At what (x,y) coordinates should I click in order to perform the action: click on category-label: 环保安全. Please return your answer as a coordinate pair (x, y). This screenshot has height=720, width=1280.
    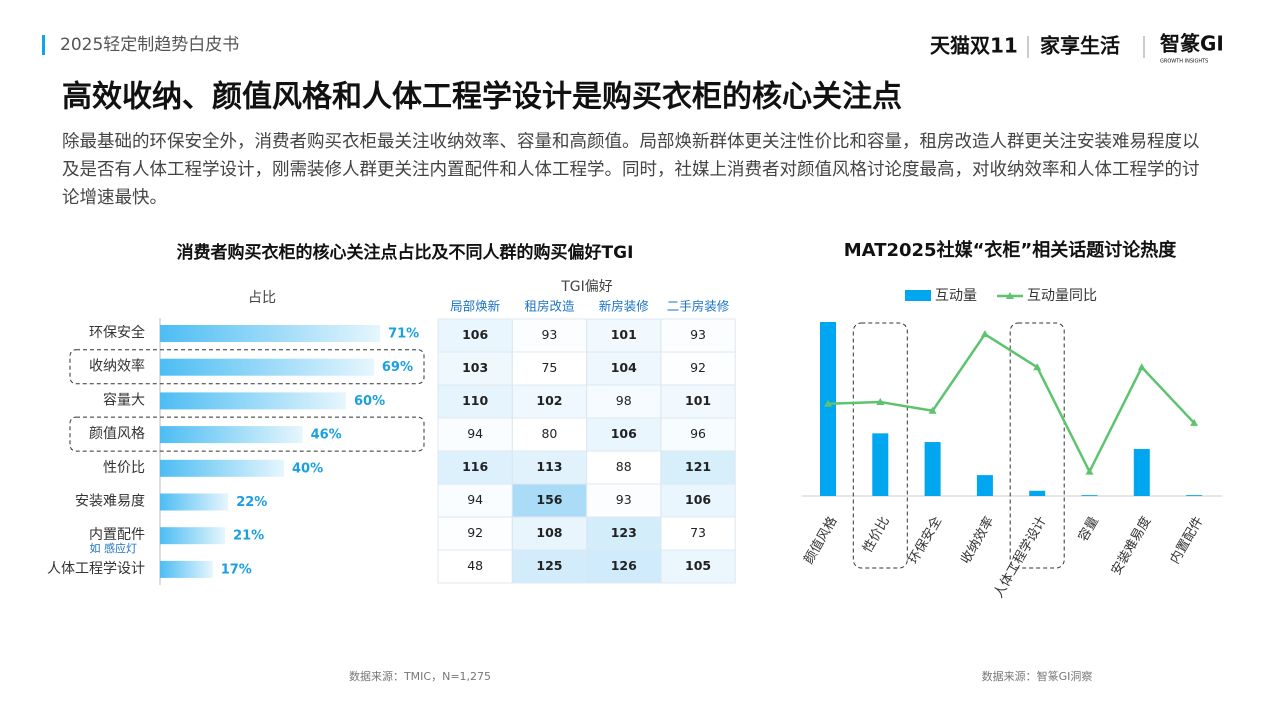
    Looking at the image, I should click on (117, 332).